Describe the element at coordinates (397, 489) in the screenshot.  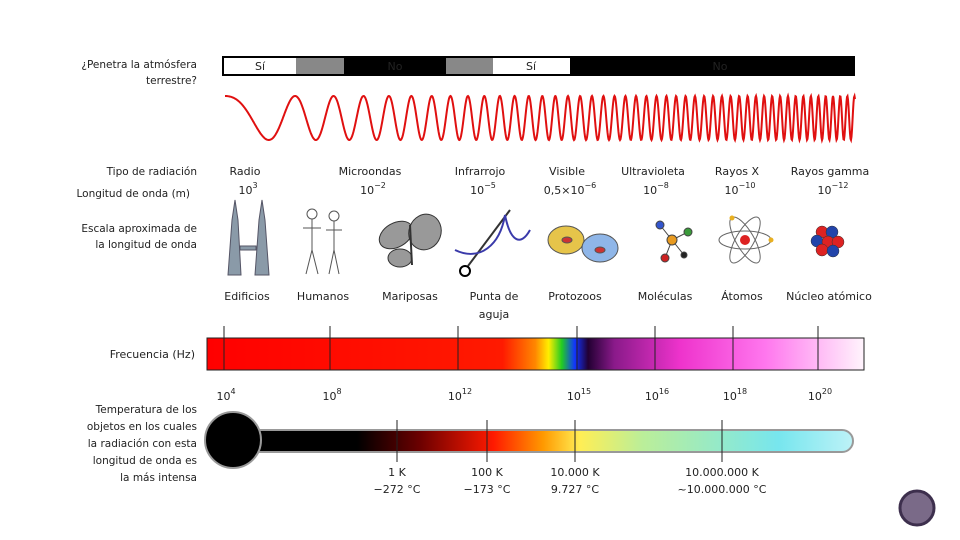
I see `celsius-label: −272 °C` at that location.